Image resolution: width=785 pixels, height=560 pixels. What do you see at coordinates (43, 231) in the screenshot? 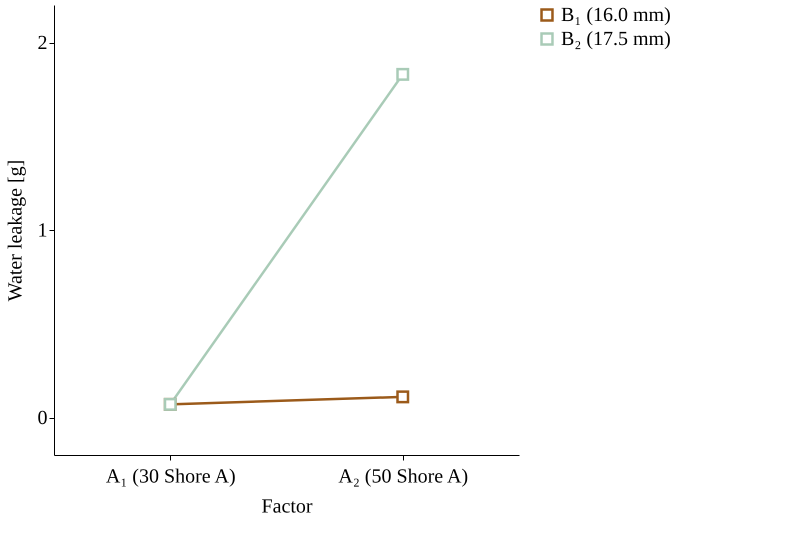
I see `y-tick-label: 1` at bounding box center [43, 231].